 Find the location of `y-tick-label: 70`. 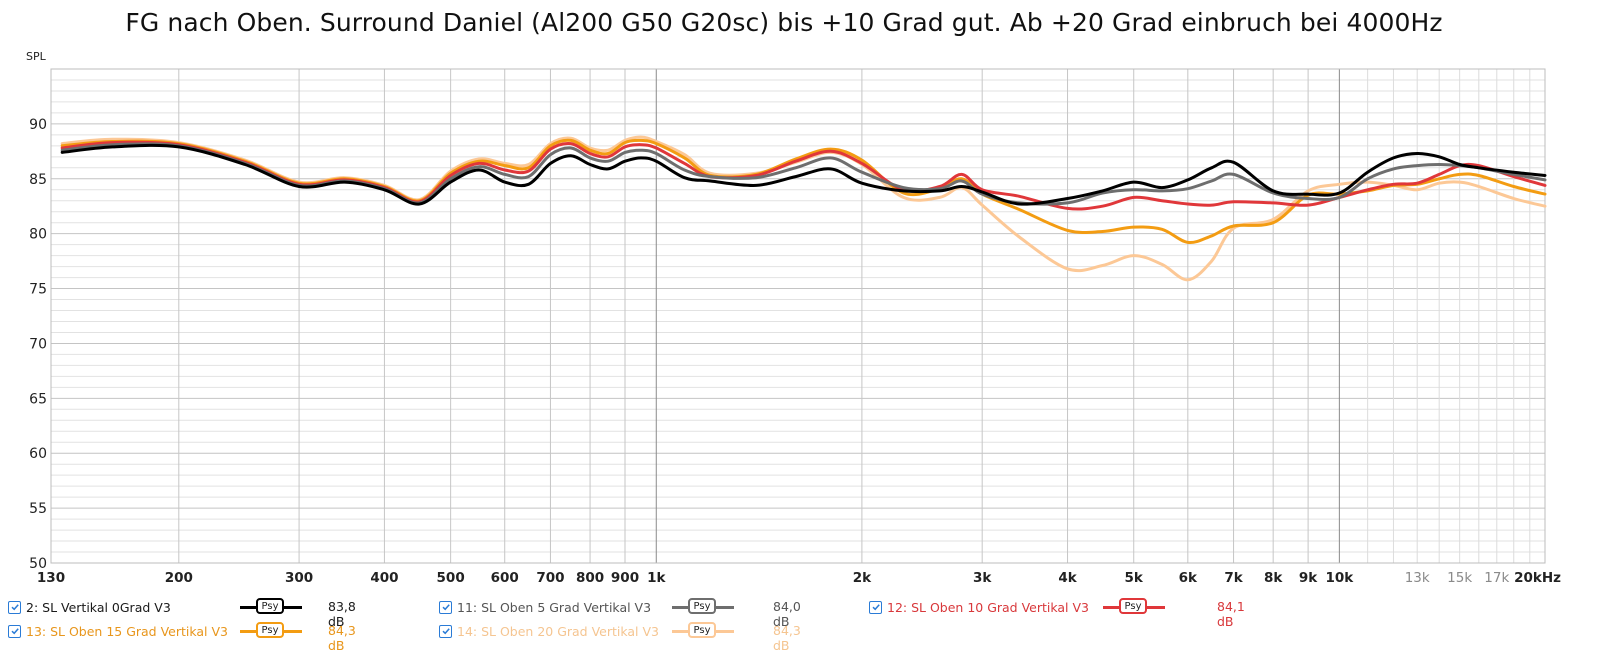

y-tick-label: 70 is located at coordinates (38, 344).